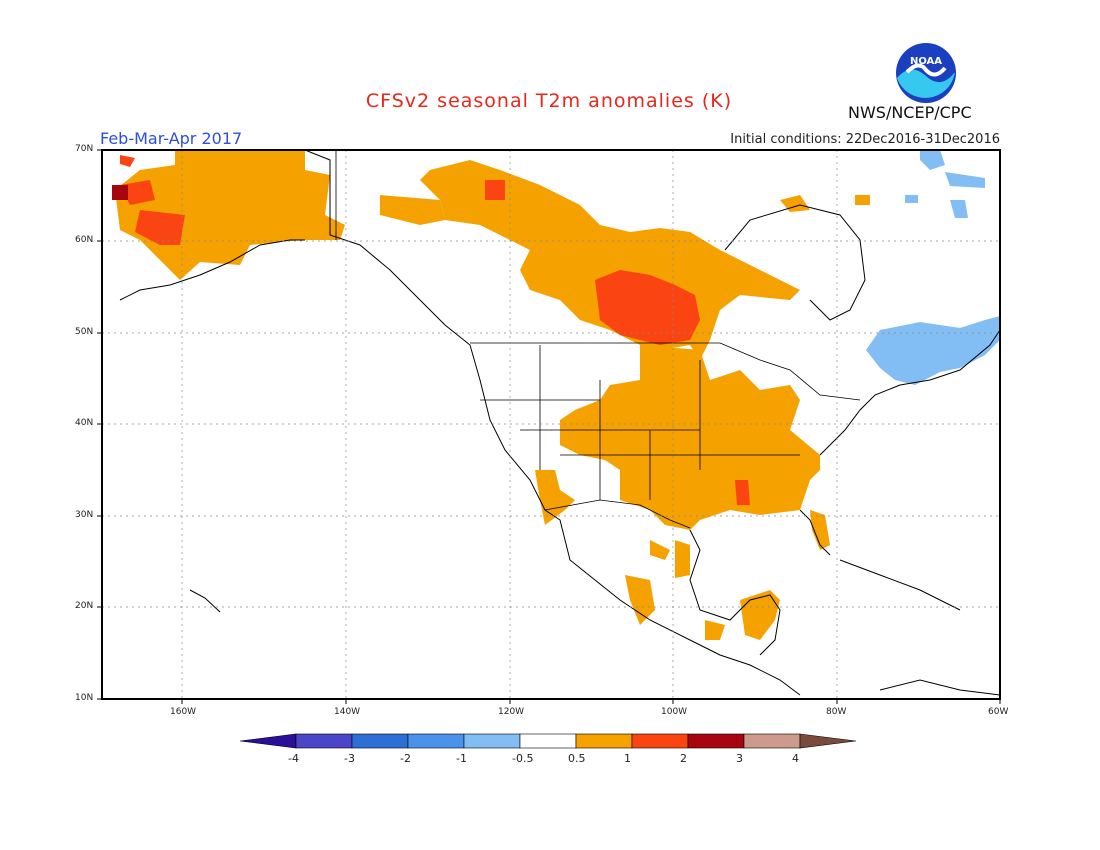 This screenshot has height=850, width=1100. Describe the element at coordinates (84, 698) in the screenshot. I see `lat-label: 10N` at that location.